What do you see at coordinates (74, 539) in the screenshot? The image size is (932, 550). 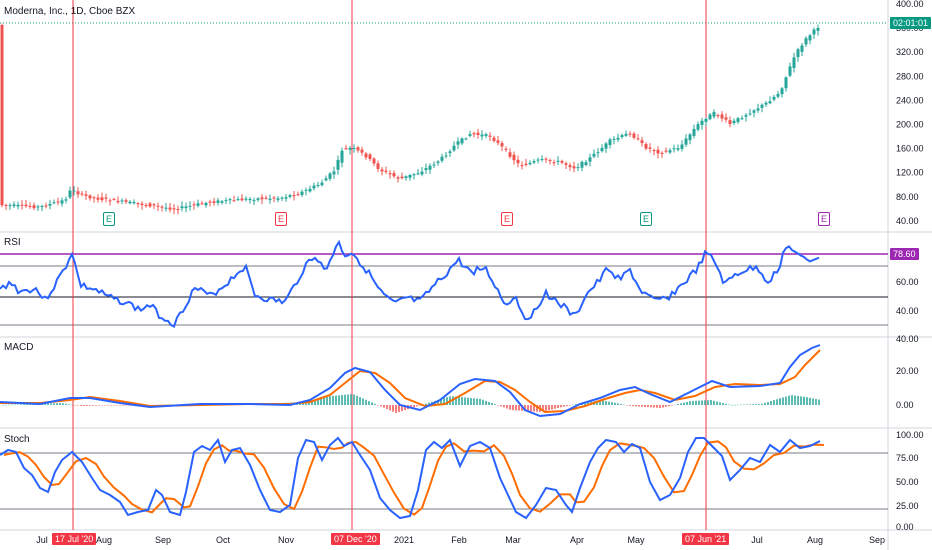 I see `time-marker-1: 17 Jul '20` at bounding box center [74, 539].